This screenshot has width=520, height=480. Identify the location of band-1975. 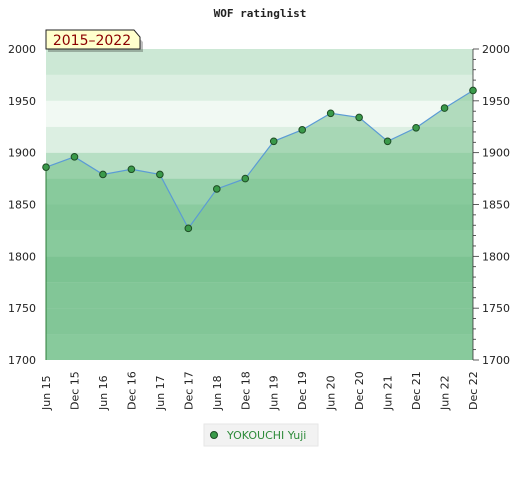
(259, 62).